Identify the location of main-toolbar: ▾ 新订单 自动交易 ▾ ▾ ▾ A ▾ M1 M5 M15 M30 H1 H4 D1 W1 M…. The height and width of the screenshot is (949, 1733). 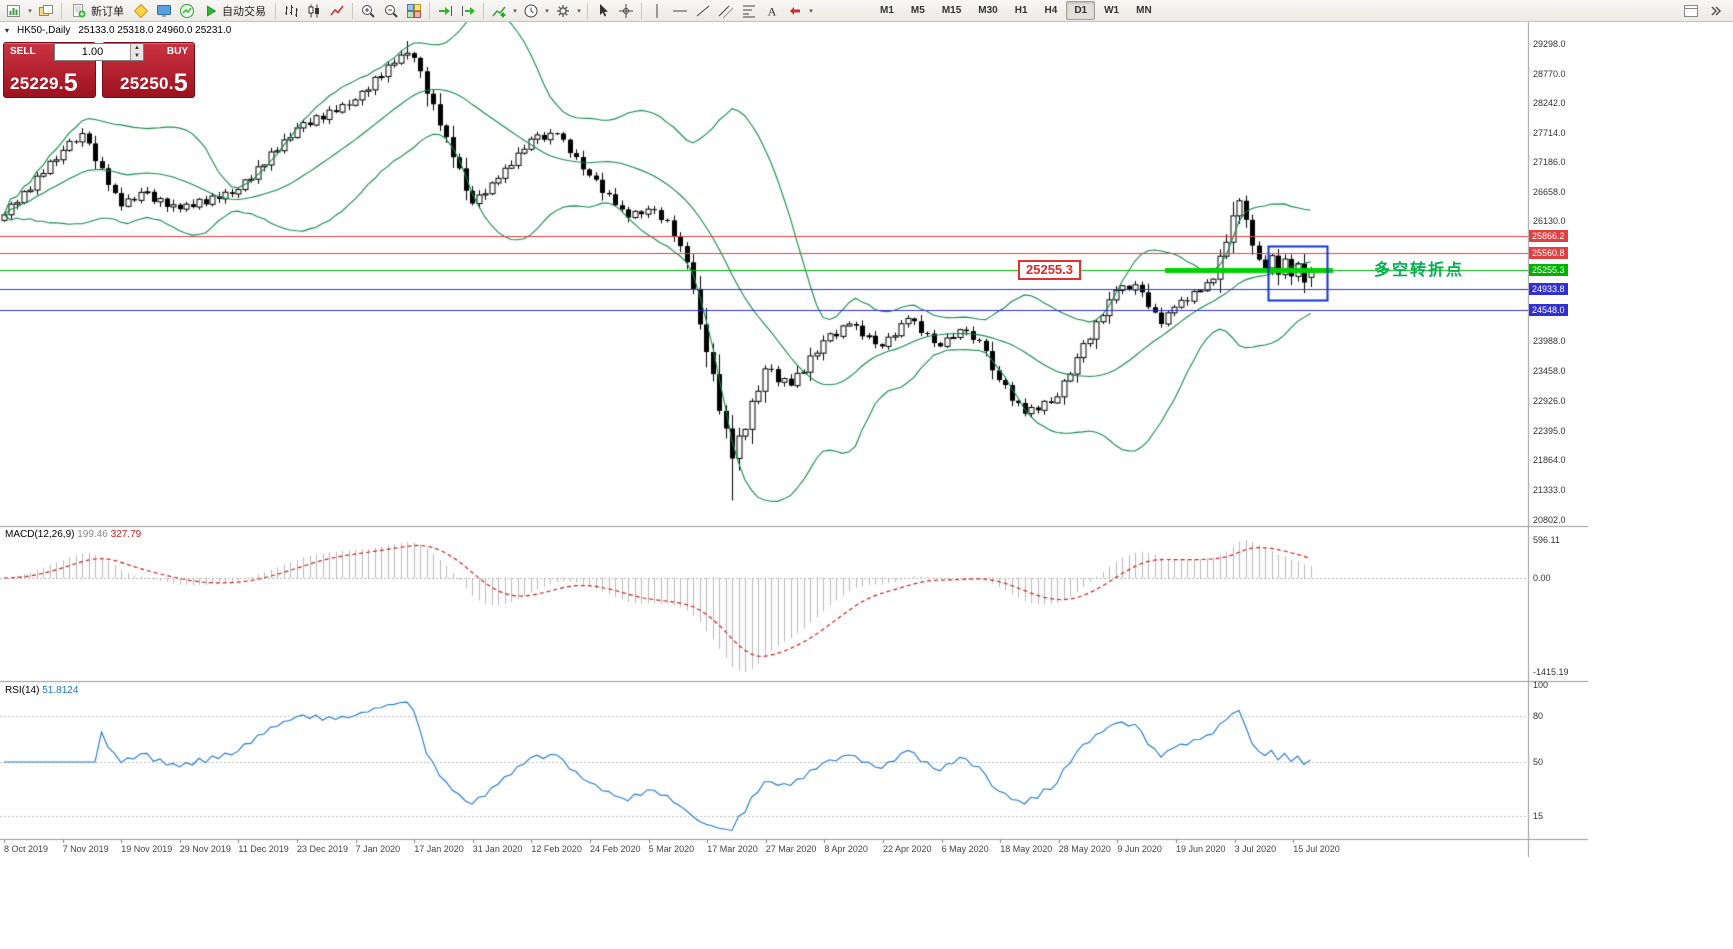
(866, 11).